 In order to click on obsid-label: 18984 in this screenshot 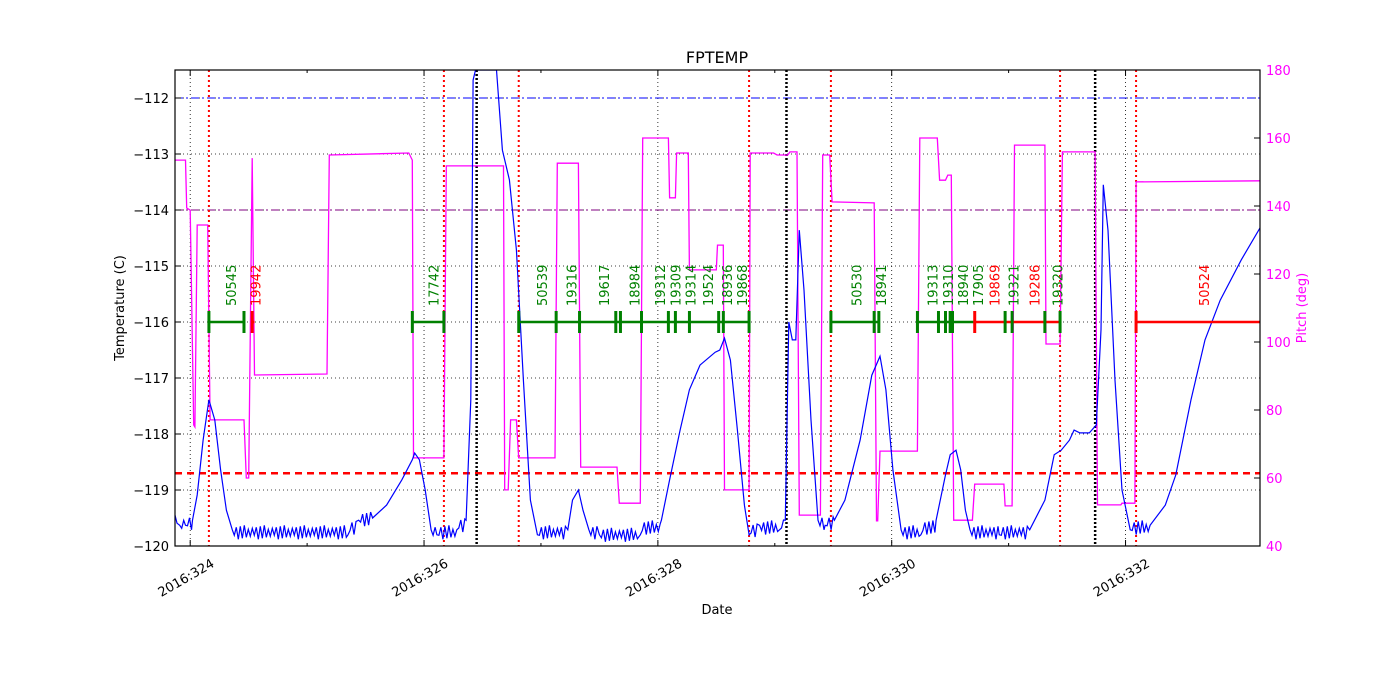, I will do `click(635, 285)`.